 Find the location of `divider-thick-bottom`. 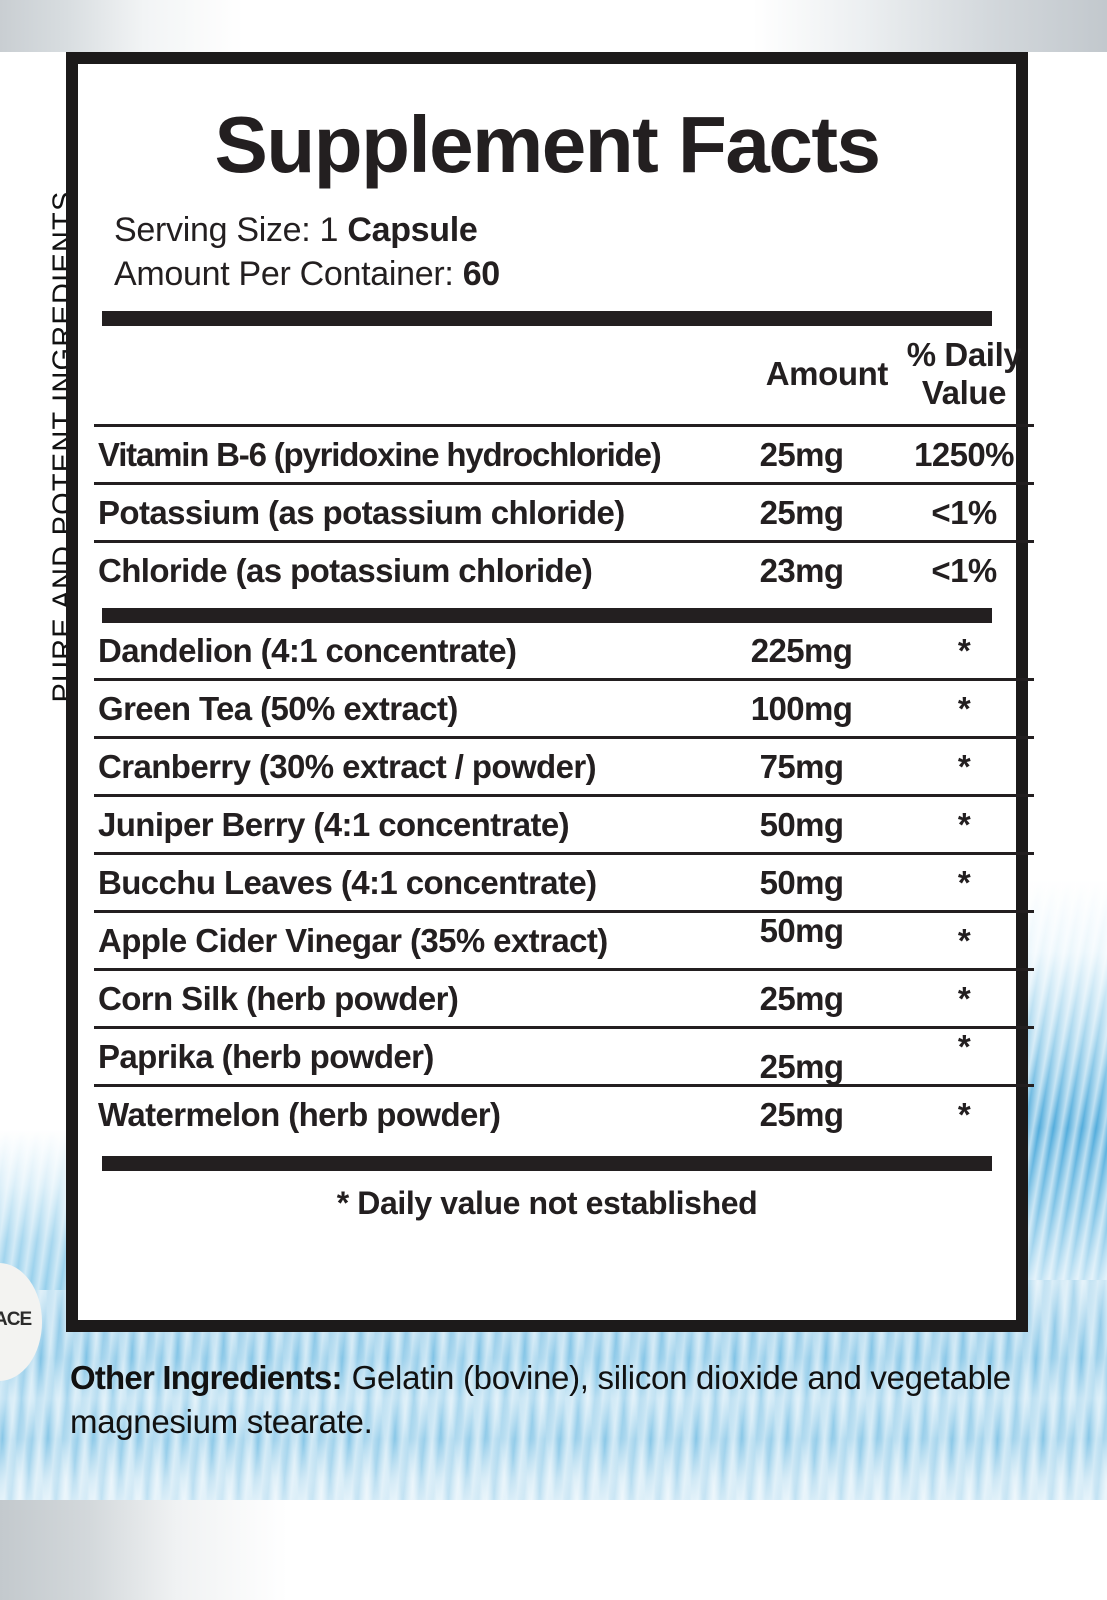

divider-thick-bottom is located at coordinates (547, 1164).